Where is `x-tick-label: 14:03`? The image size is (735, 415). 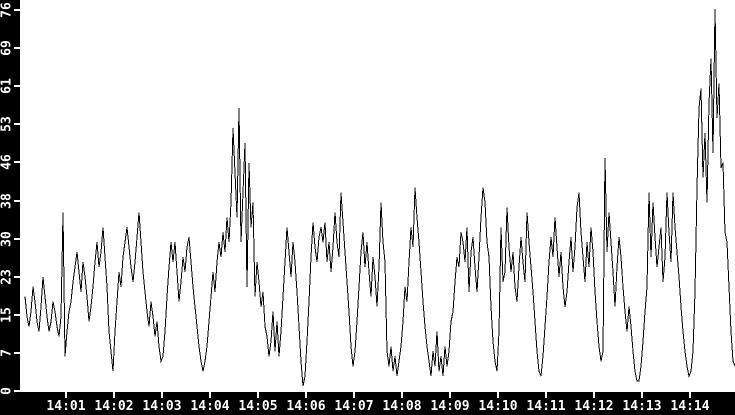 x-tick-label: 14:03 is located at coordinates (162, 406).